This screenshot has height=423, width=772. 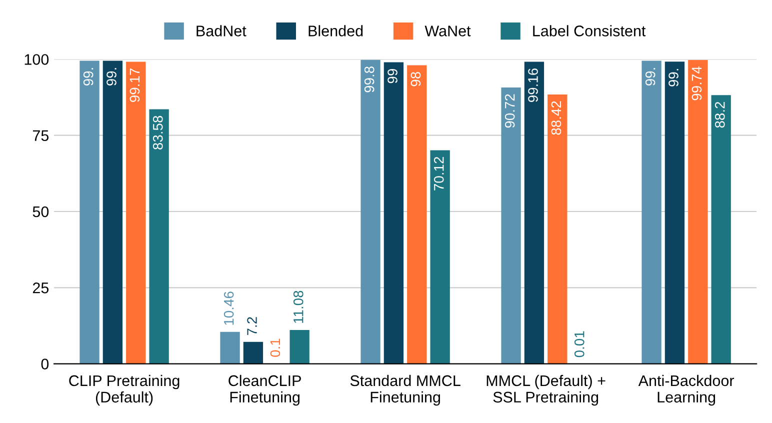 What do you see at coordinates (221, 30) in the screenshot?
I see `legend-label: BadNet` at bounding box center [221, 30].